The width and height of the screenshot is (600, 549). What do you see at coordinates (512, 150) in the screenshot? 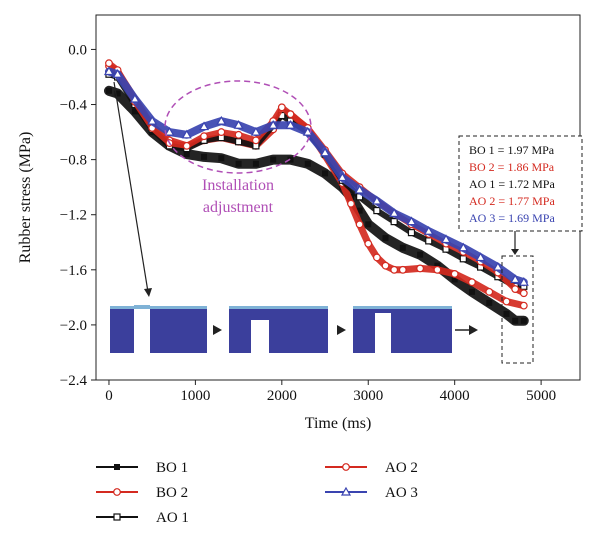
I see `final-value-bo1: BO 1 = 1.97 MPa` at bounding box center [512, 150].